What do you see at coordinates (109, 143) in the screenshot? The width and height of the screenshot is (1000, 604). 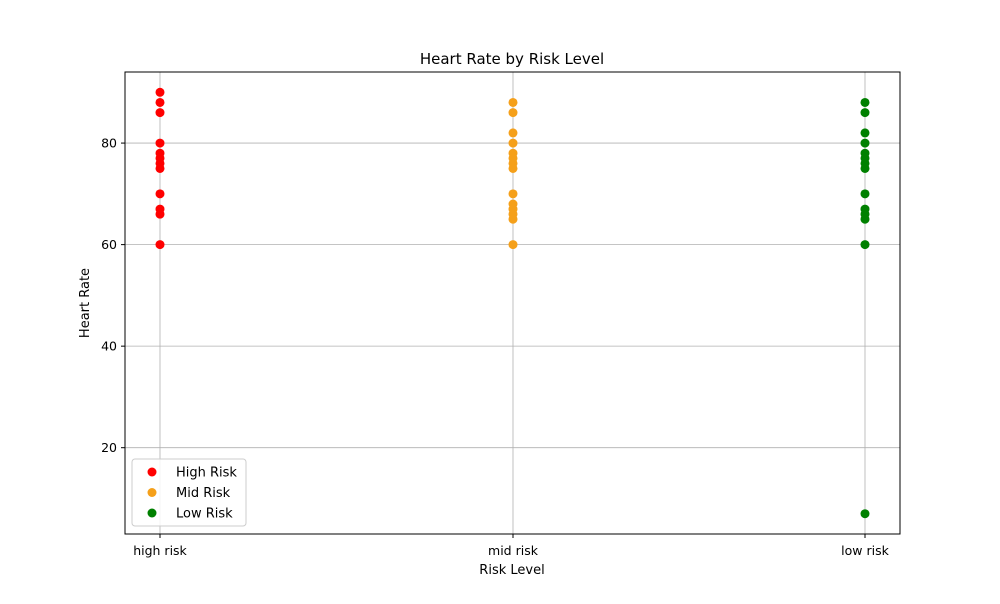 I see `y-tick-label: 80` at bounding box center [109, 143].